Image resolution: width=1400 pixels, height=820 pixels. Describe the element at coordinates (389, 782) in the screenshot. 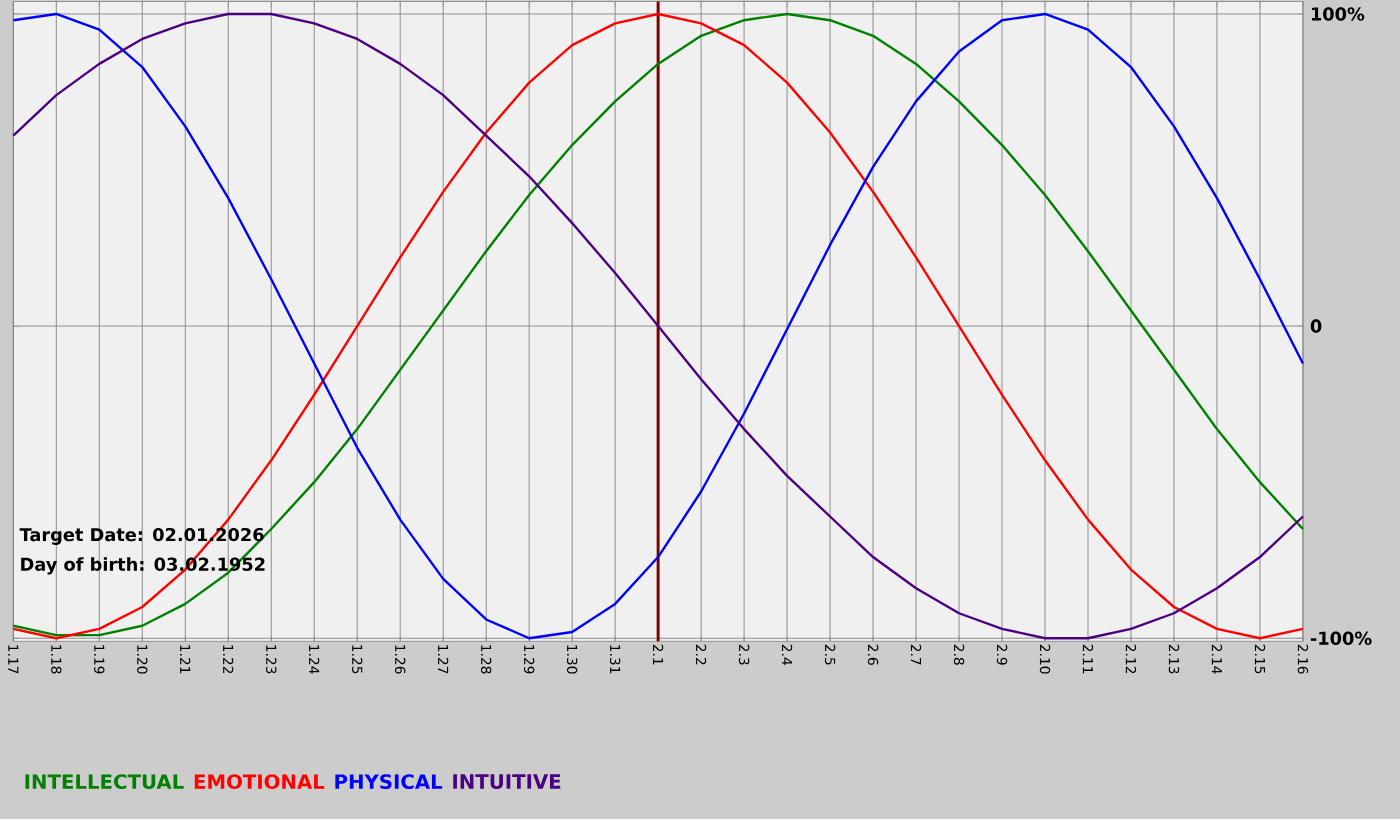

I see `text: PHYSICAL` at that location.